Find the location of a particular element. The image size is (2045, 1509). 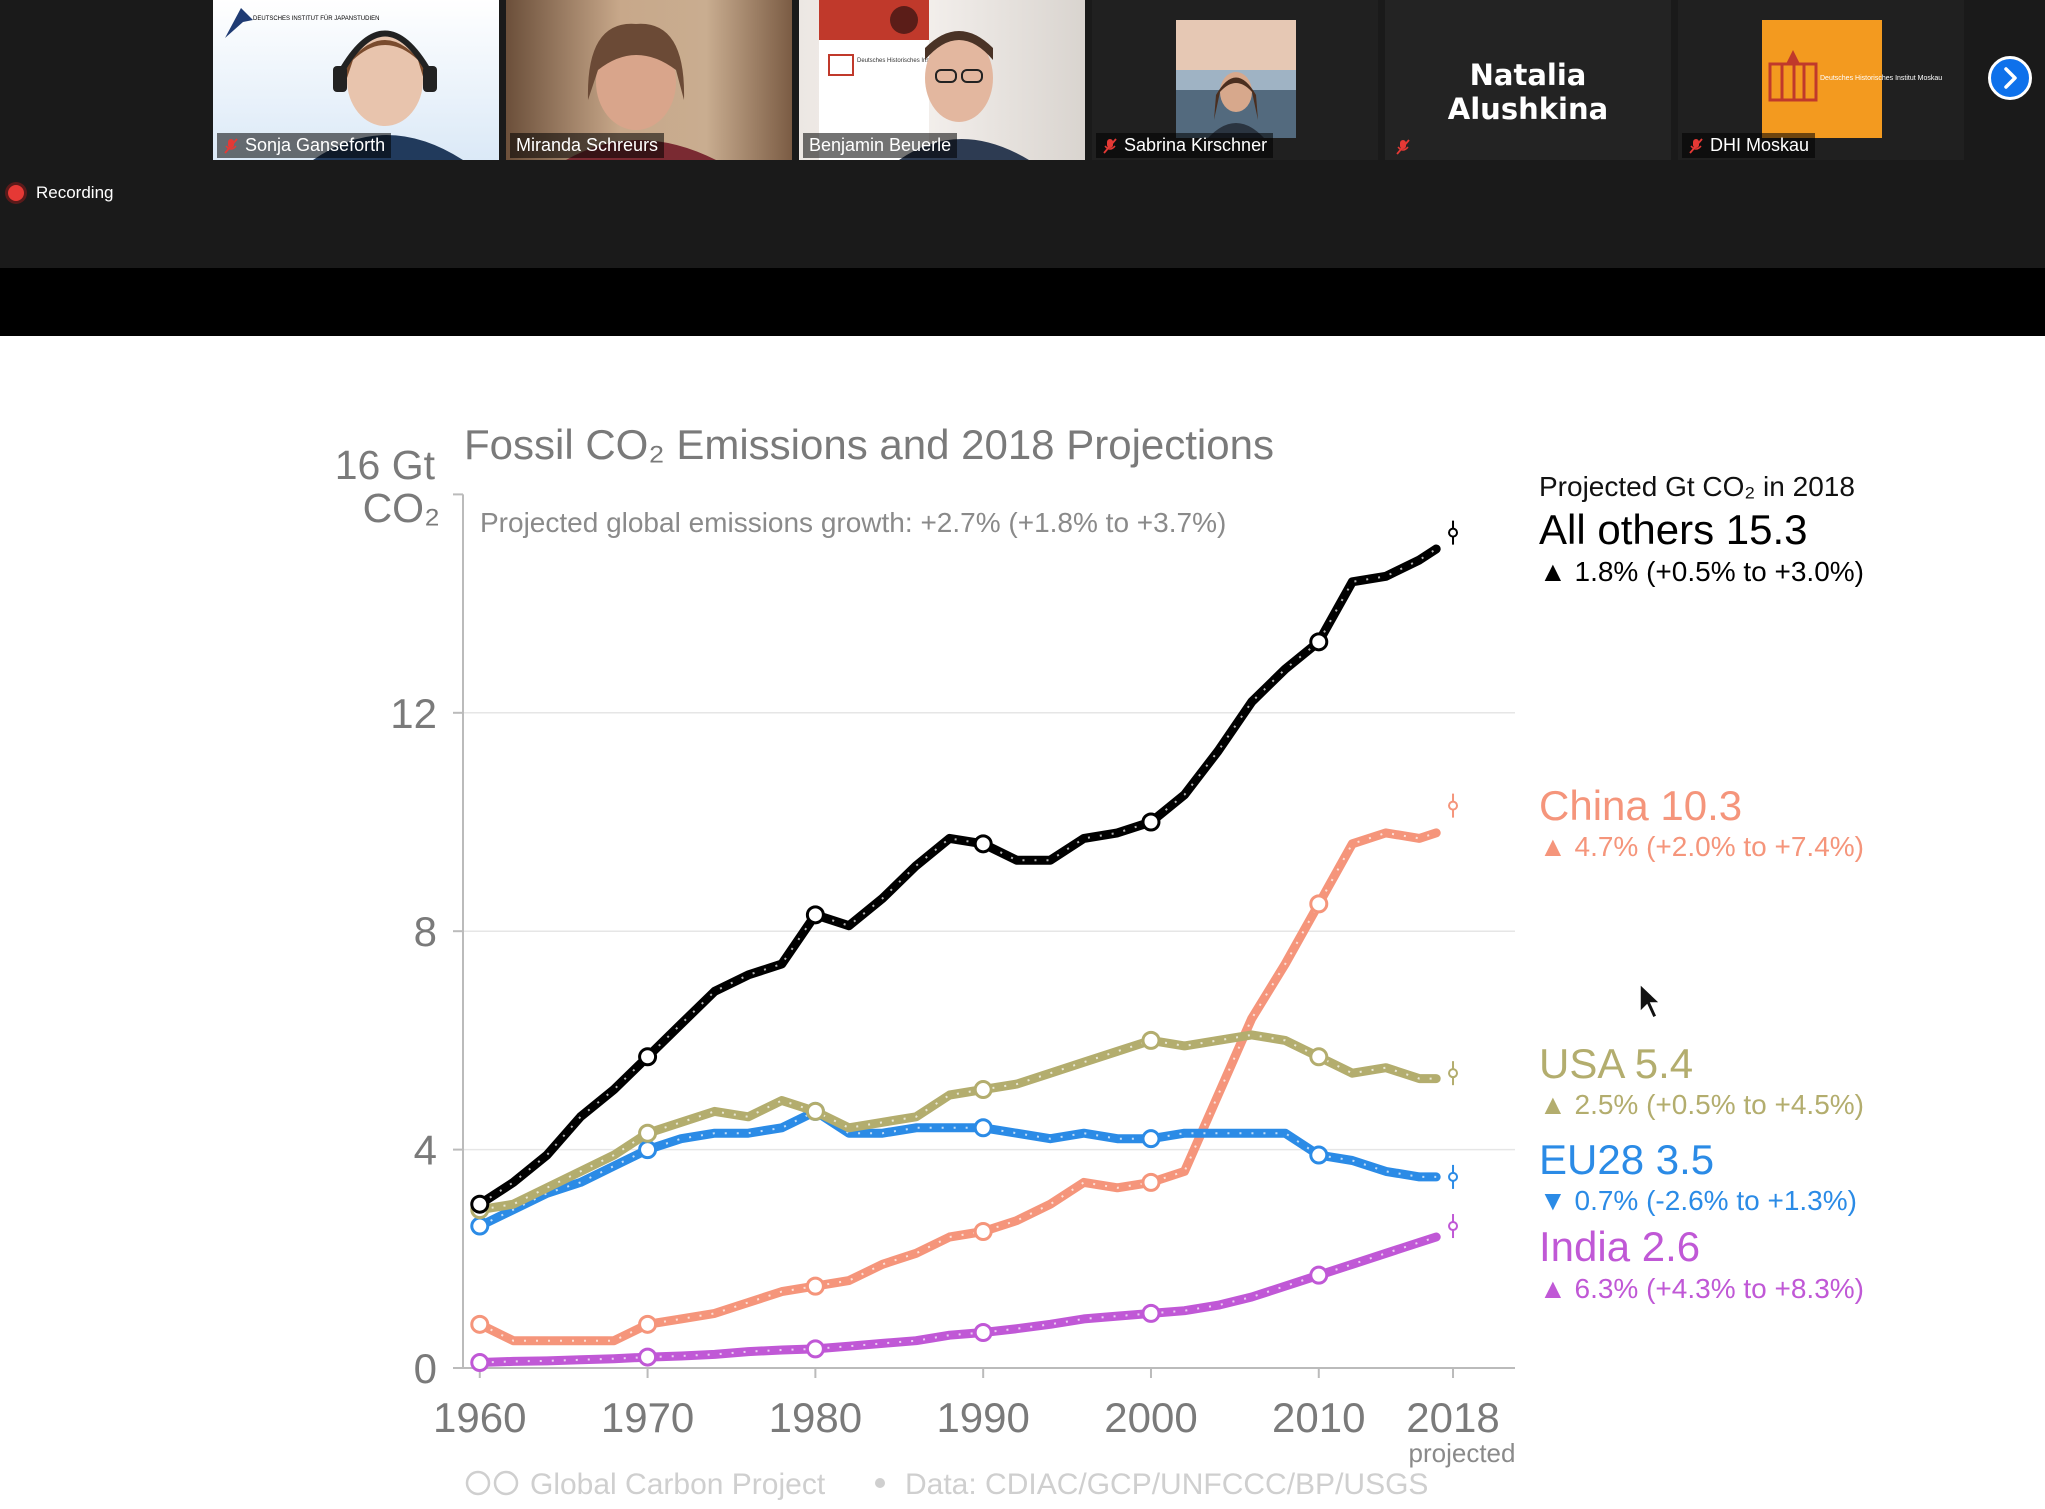

separator-dot is located at coordinates (880, 1483).